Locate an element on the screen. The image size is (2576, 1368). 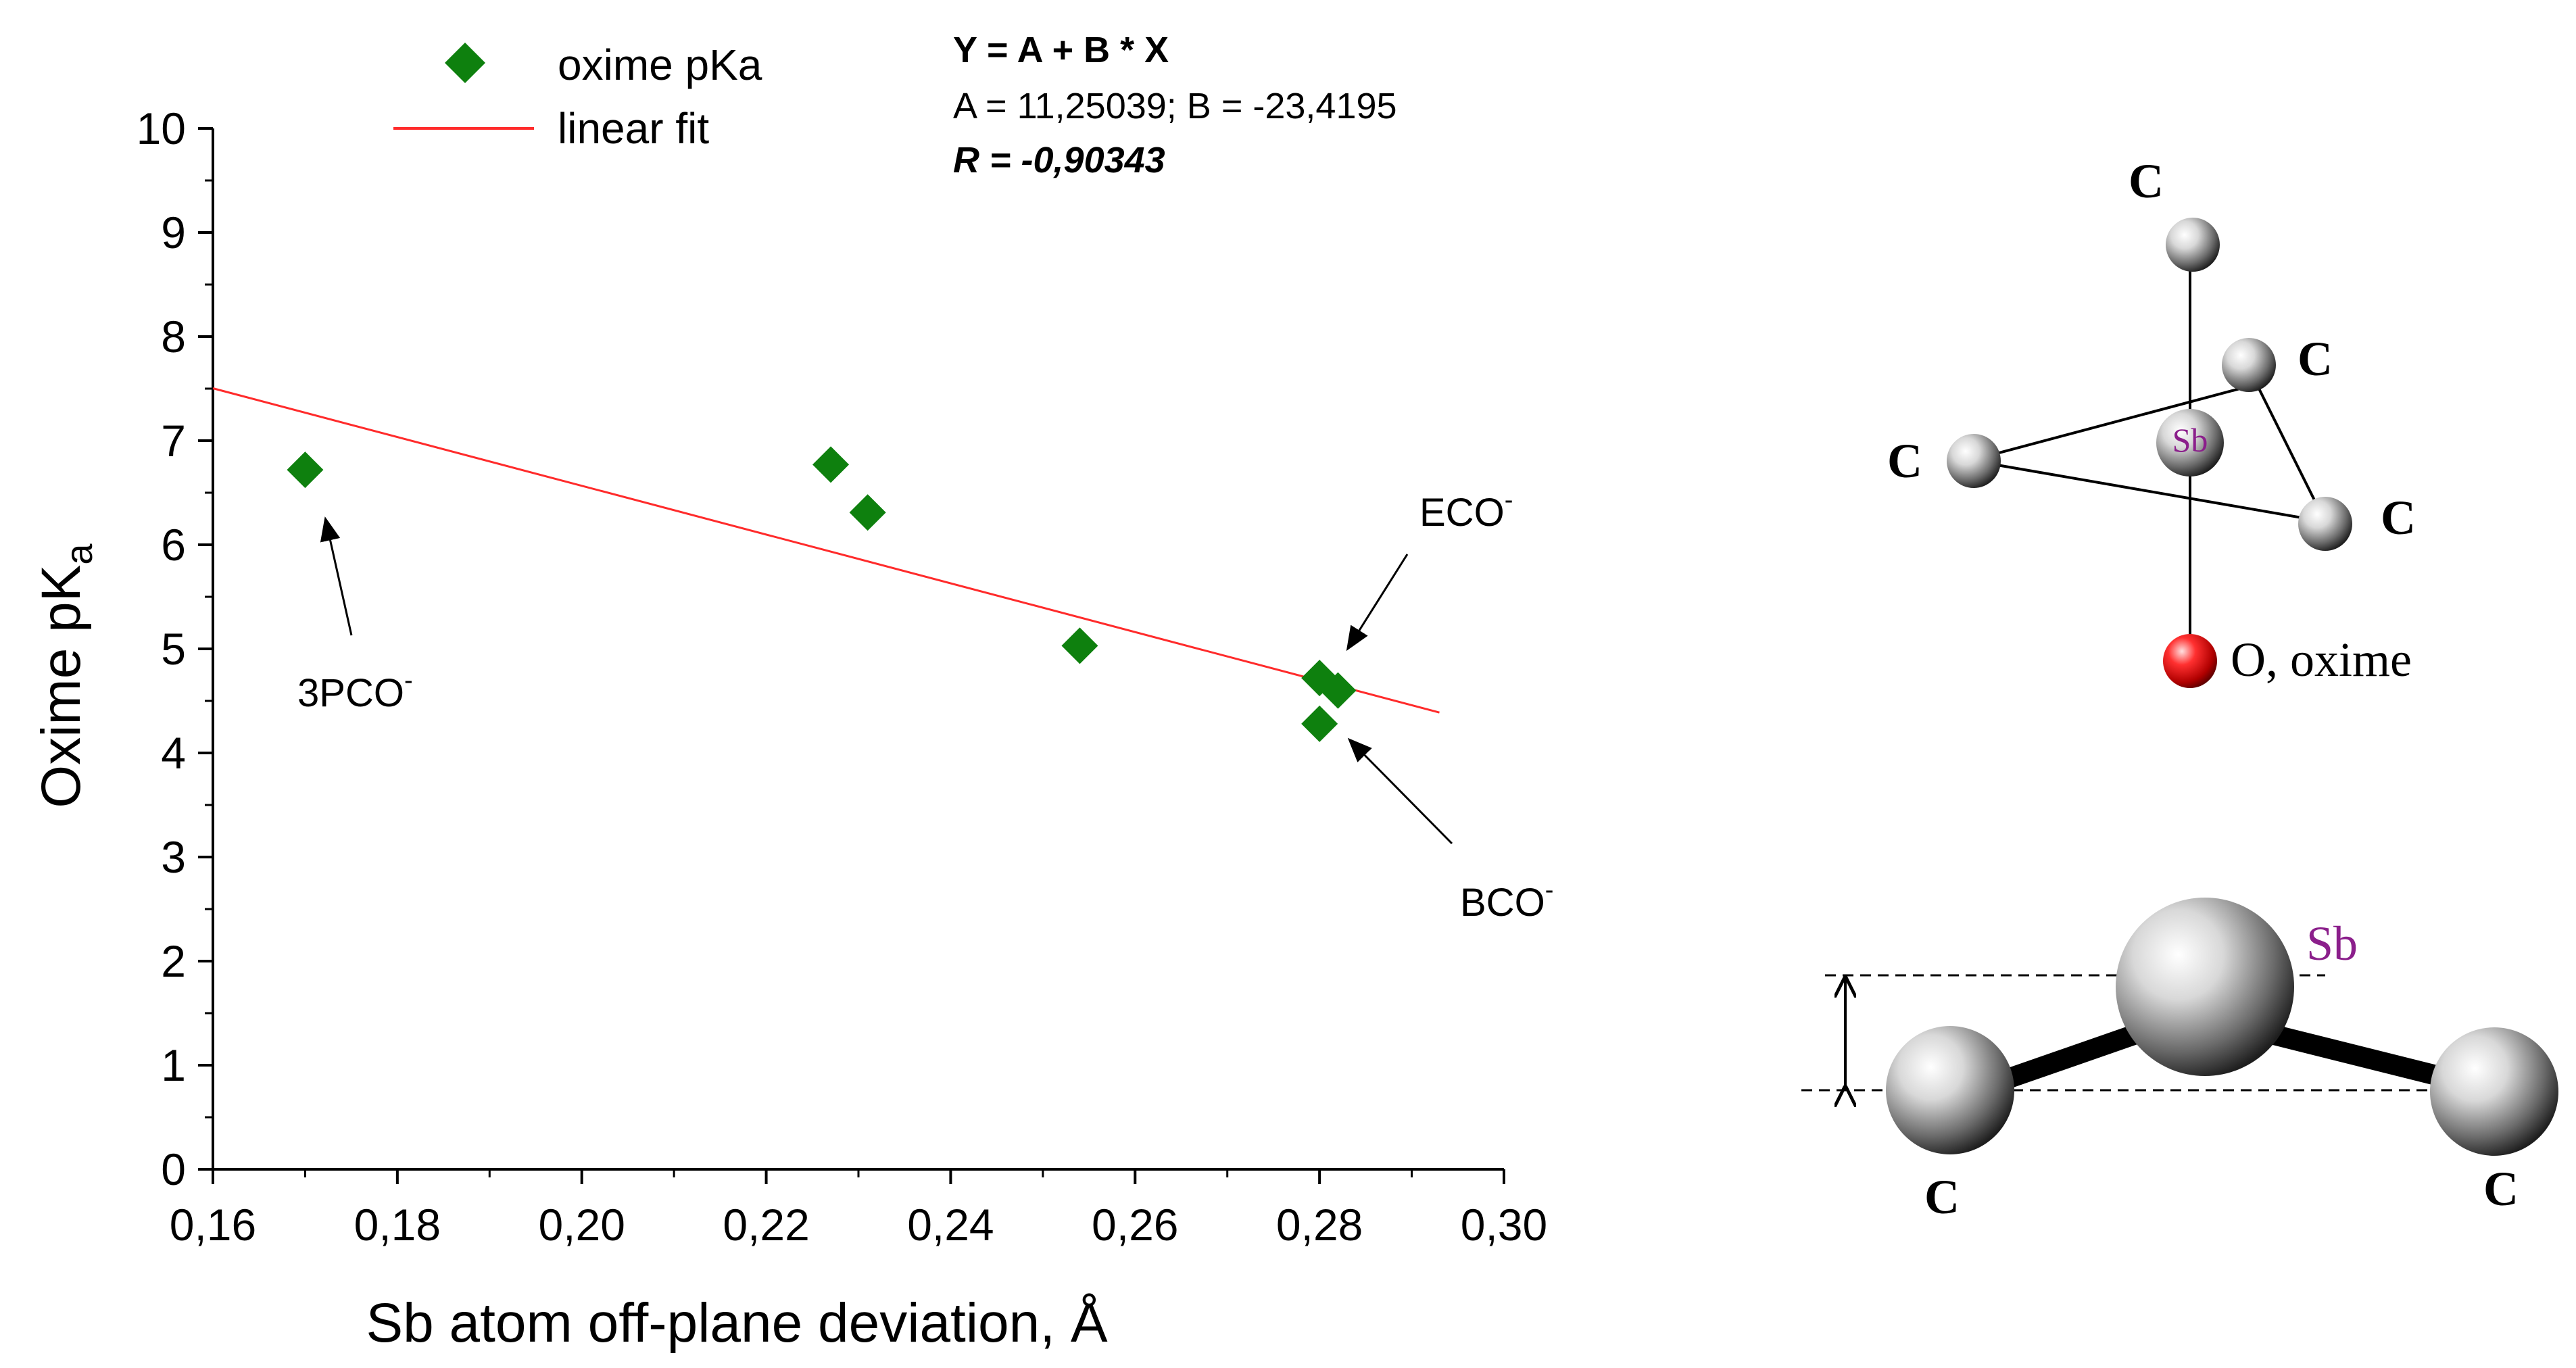
x-tick-label: 0,26 is located at coordinates (1135, 1225).